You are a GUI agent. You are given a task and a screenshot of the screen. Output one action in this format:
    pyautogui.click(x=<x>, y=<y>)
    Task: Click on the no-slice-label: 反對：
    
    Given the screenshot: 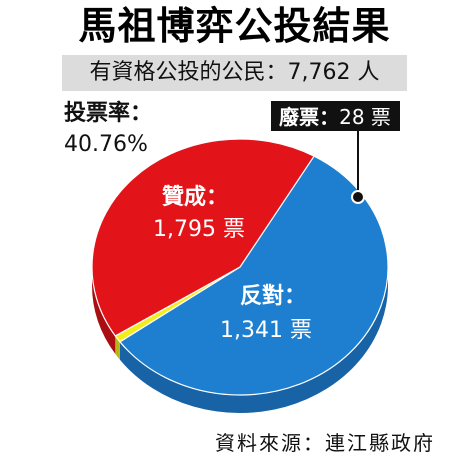 What is the action you would take?
    pyautogui.click(x=273, y=296)
    